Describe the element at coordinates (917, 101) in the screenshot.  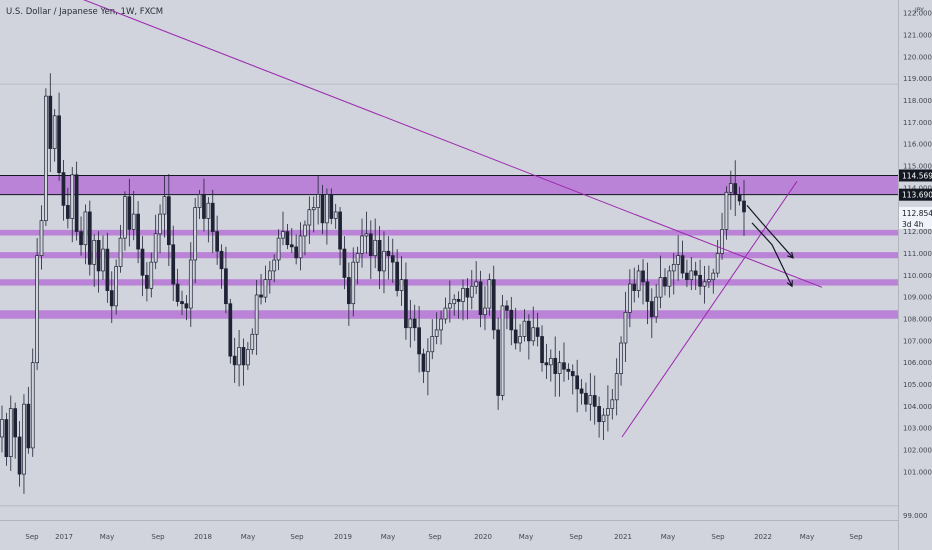
I see `y-tick-label: 118.000` at that location.